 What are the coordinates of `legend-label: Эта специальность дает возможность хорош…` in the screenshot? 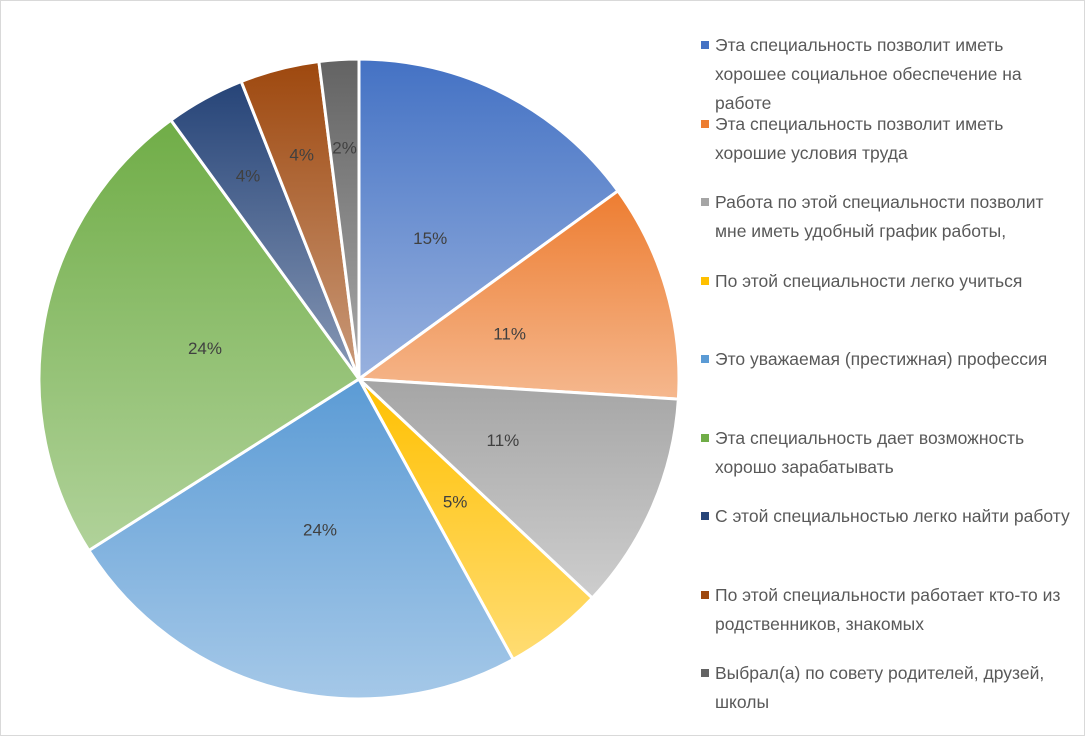 It's located at (870, 452).